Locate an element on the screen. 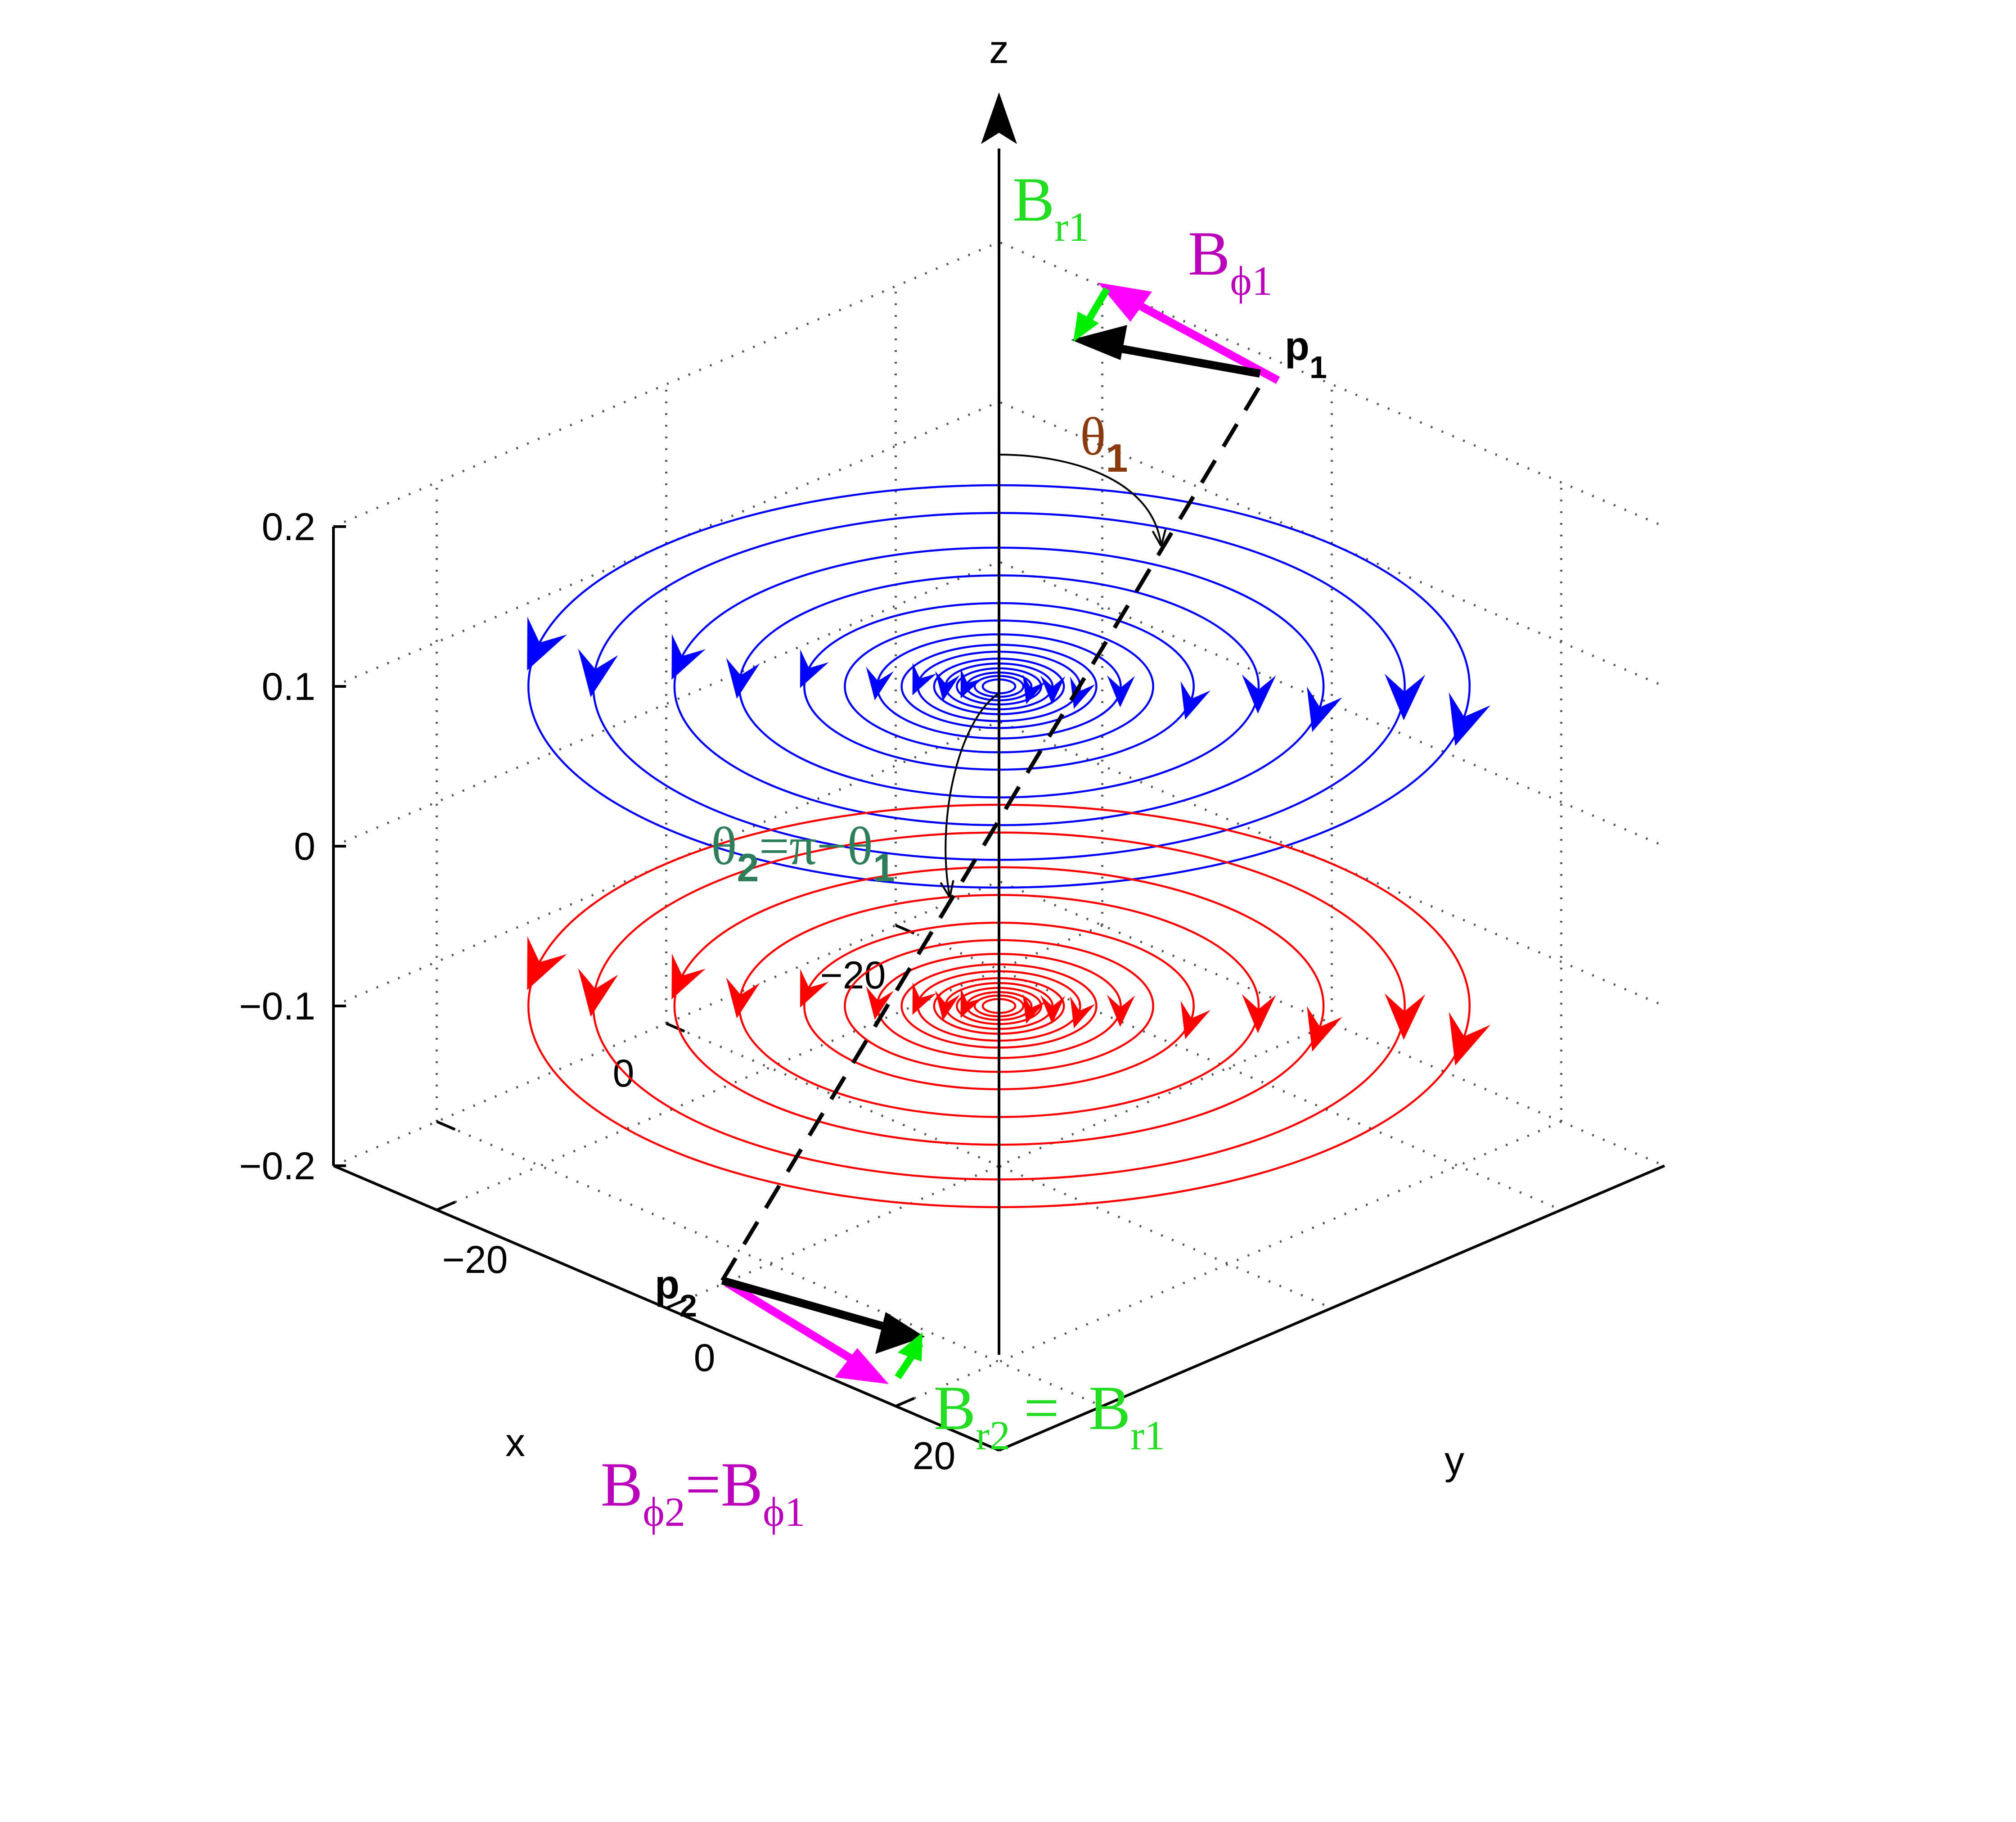  z-tick-label: 0.1 is located at coordinates (288, 686).